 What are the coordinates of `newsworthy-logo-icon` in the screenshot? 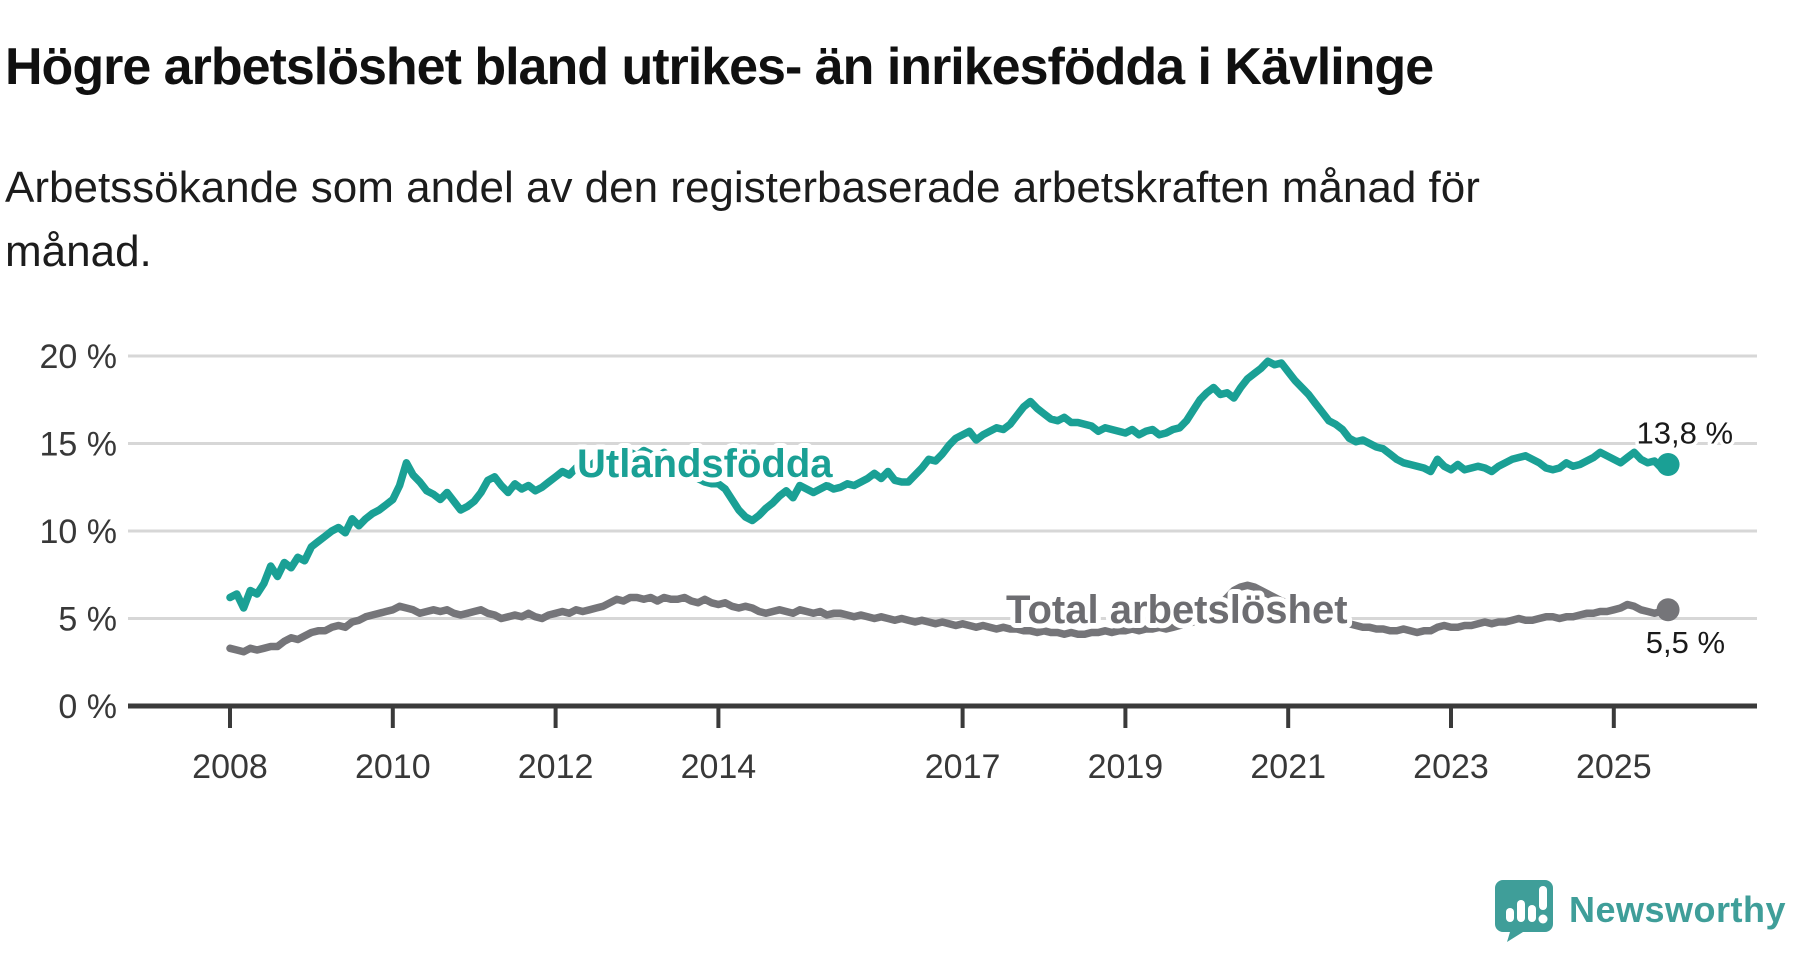 It's located at (1523, 911).